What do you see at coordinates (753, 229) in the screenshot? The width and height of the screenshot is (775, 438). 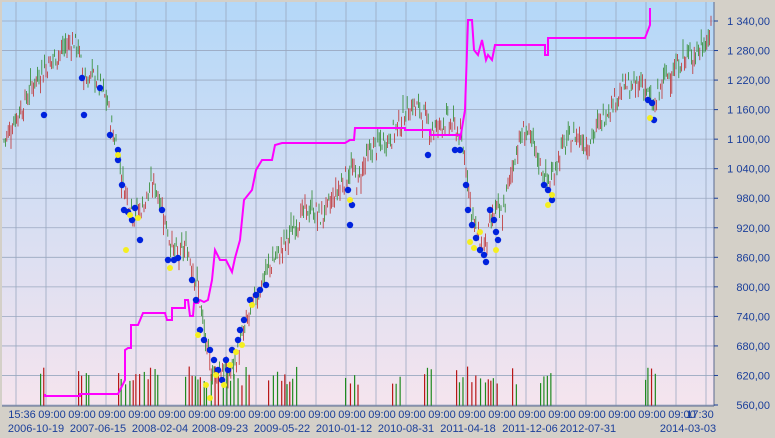 I see `y-tick-label: 920,00` at bounding box center [753, 229].